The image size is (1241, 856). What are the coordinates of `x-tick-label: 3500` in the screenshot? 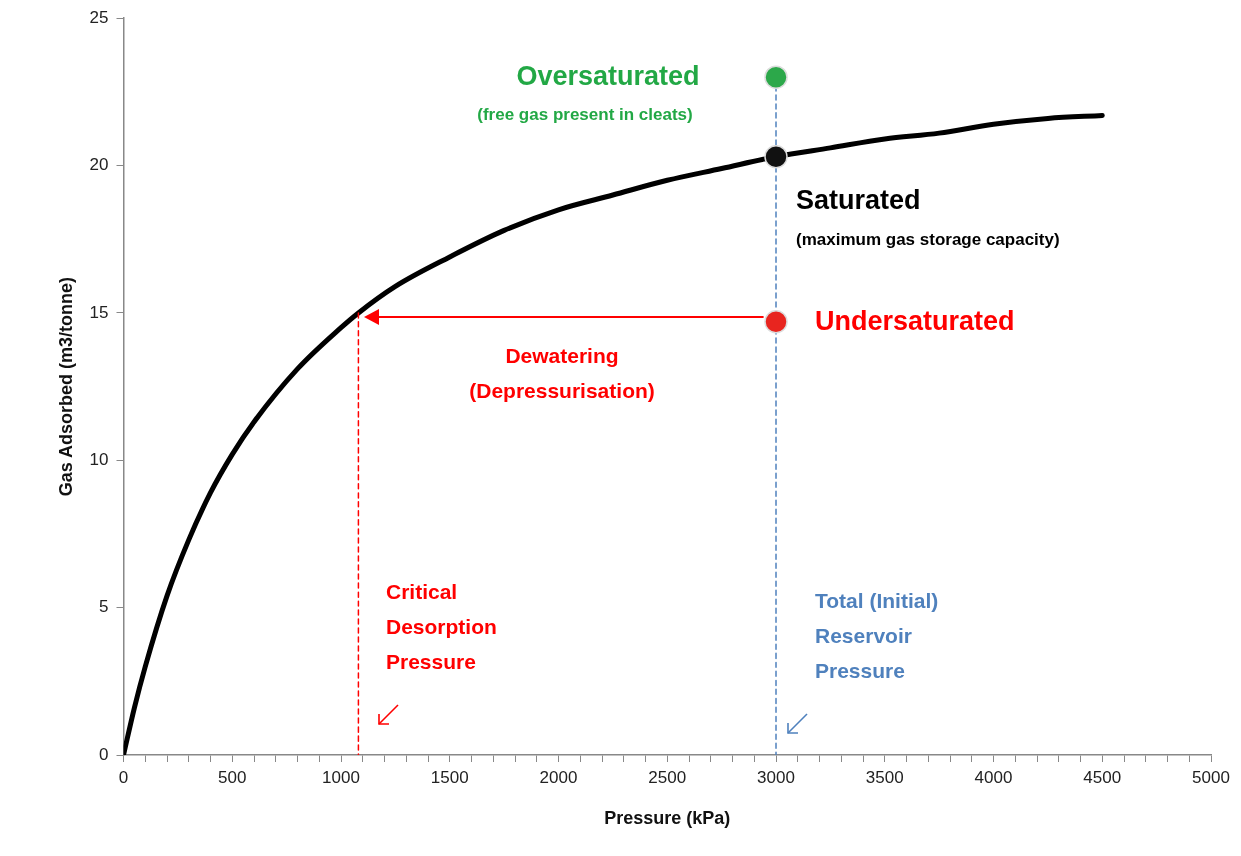 It's located at (884, 777).